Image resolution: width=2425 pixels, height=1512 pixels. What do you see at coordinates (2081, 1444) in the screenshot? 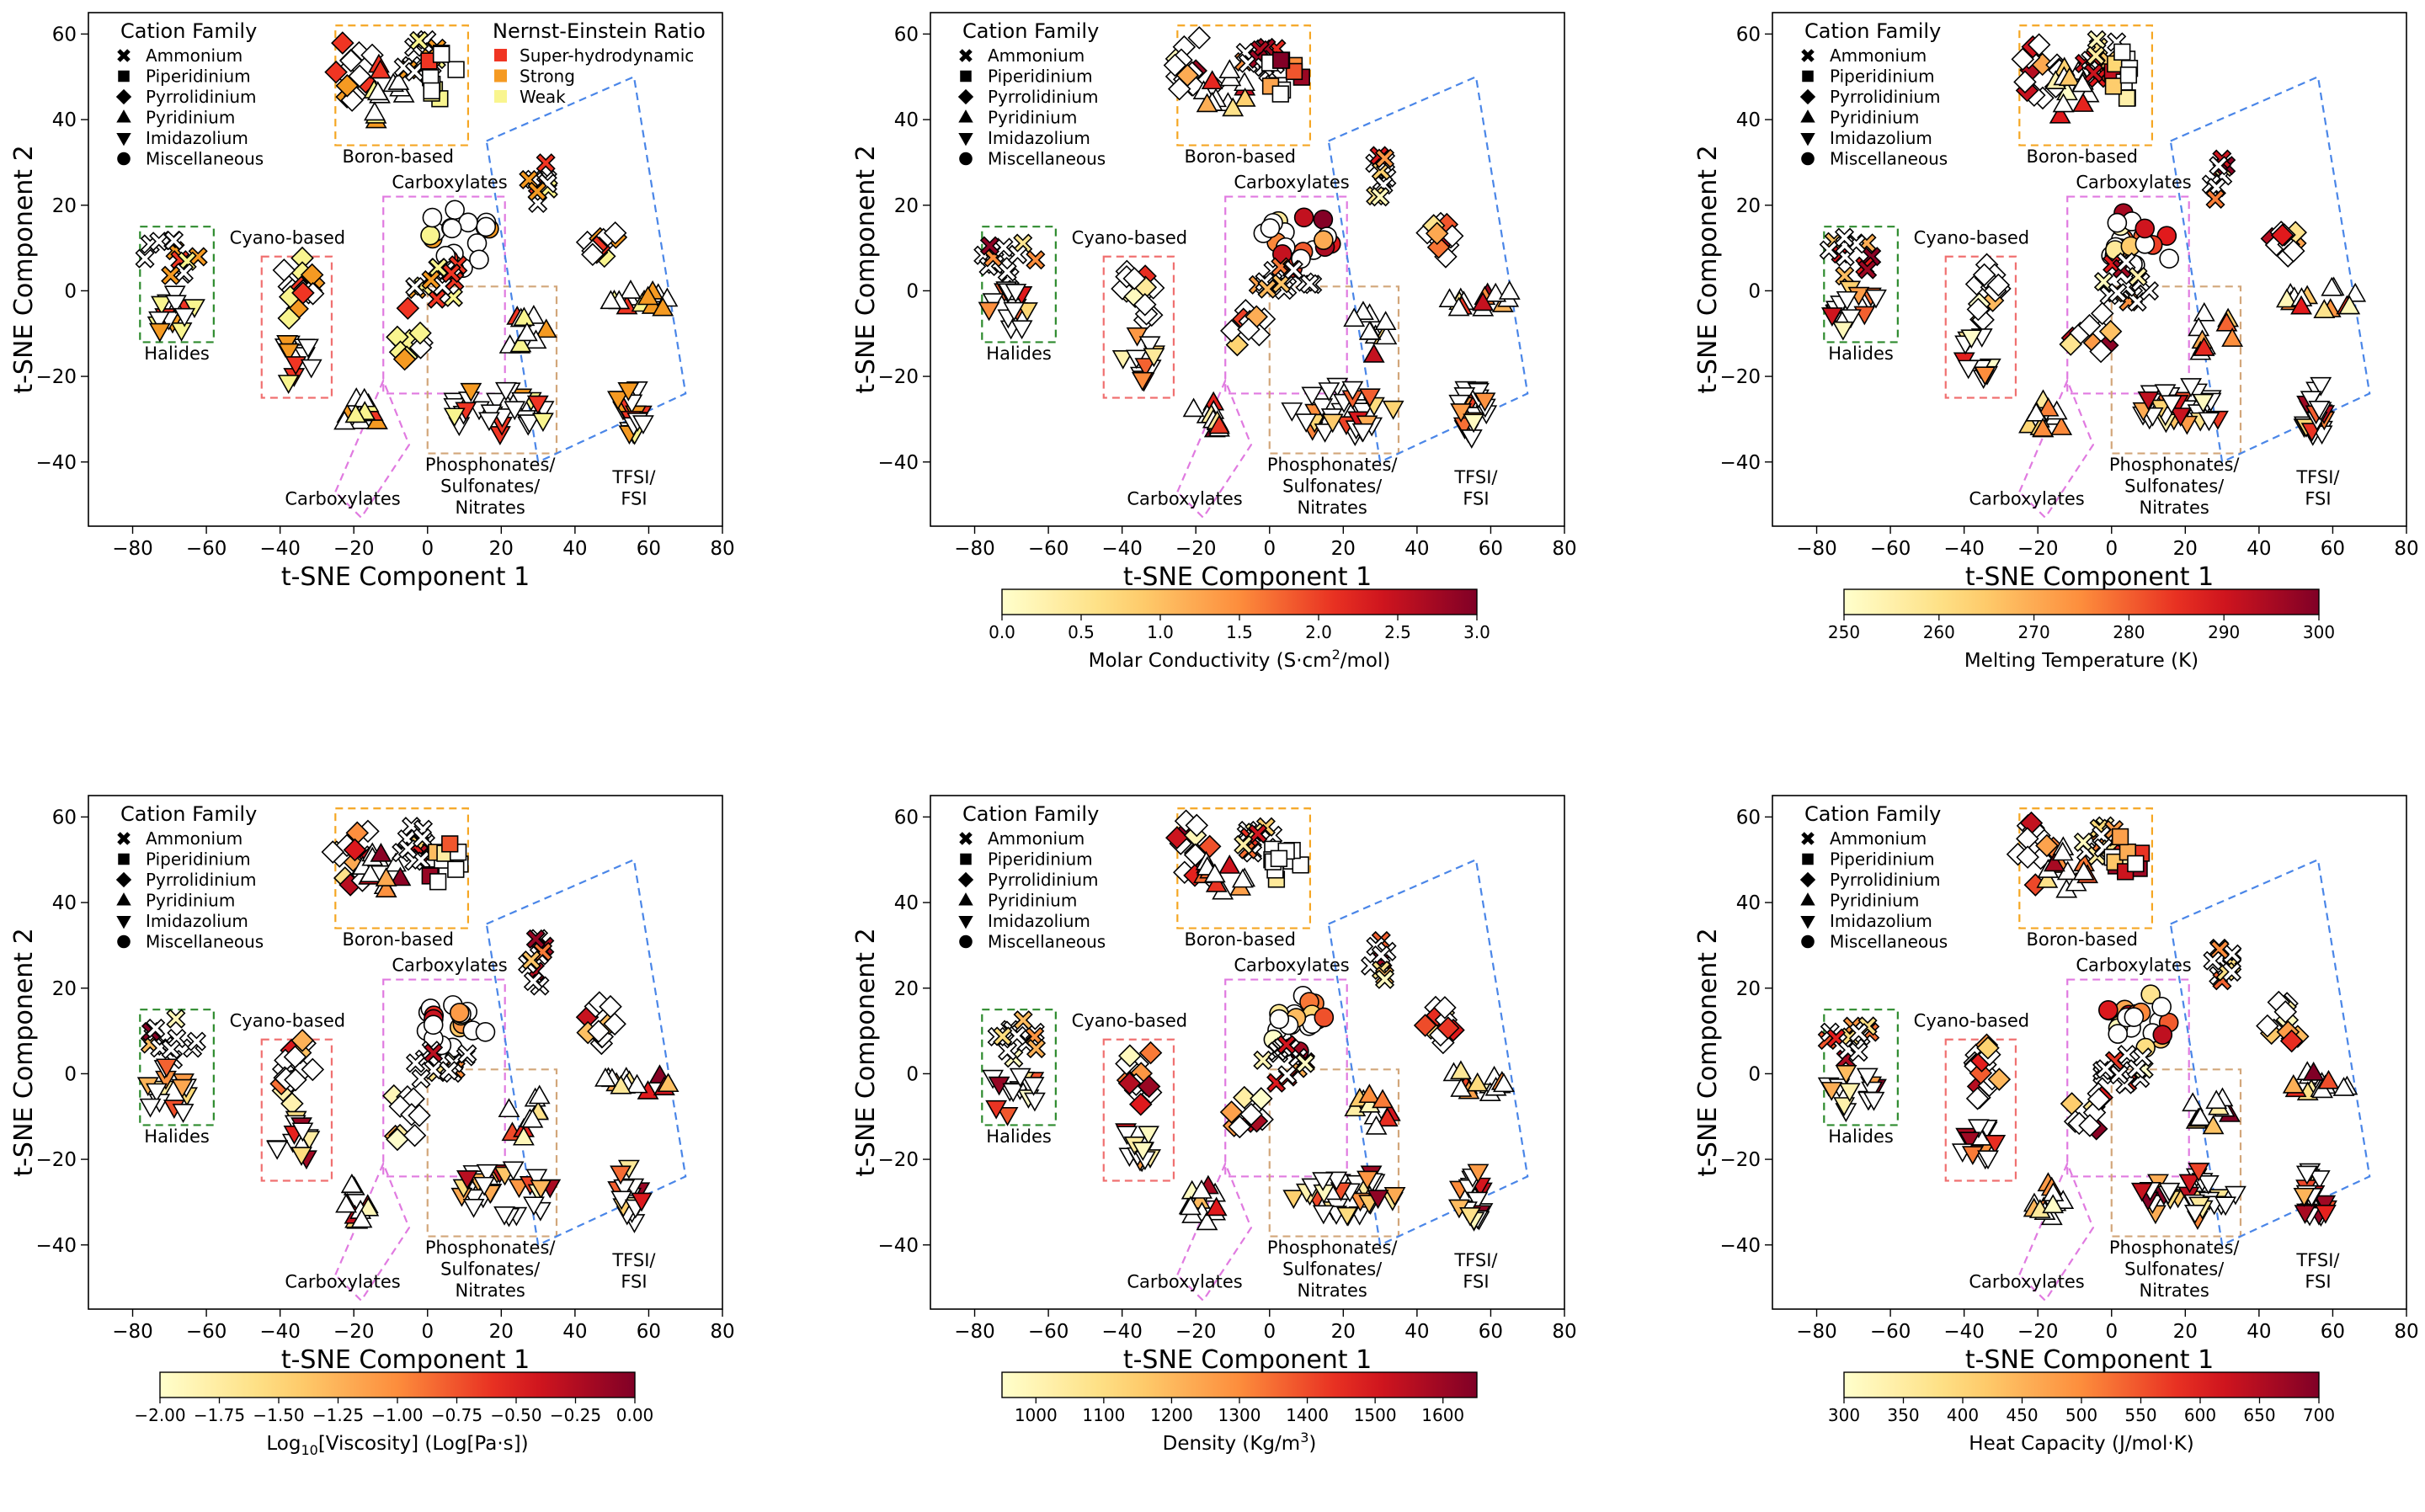
I see `colorbar-label: Heat Capacity (J/mol·K)` at bounding box center [2081, 1444].